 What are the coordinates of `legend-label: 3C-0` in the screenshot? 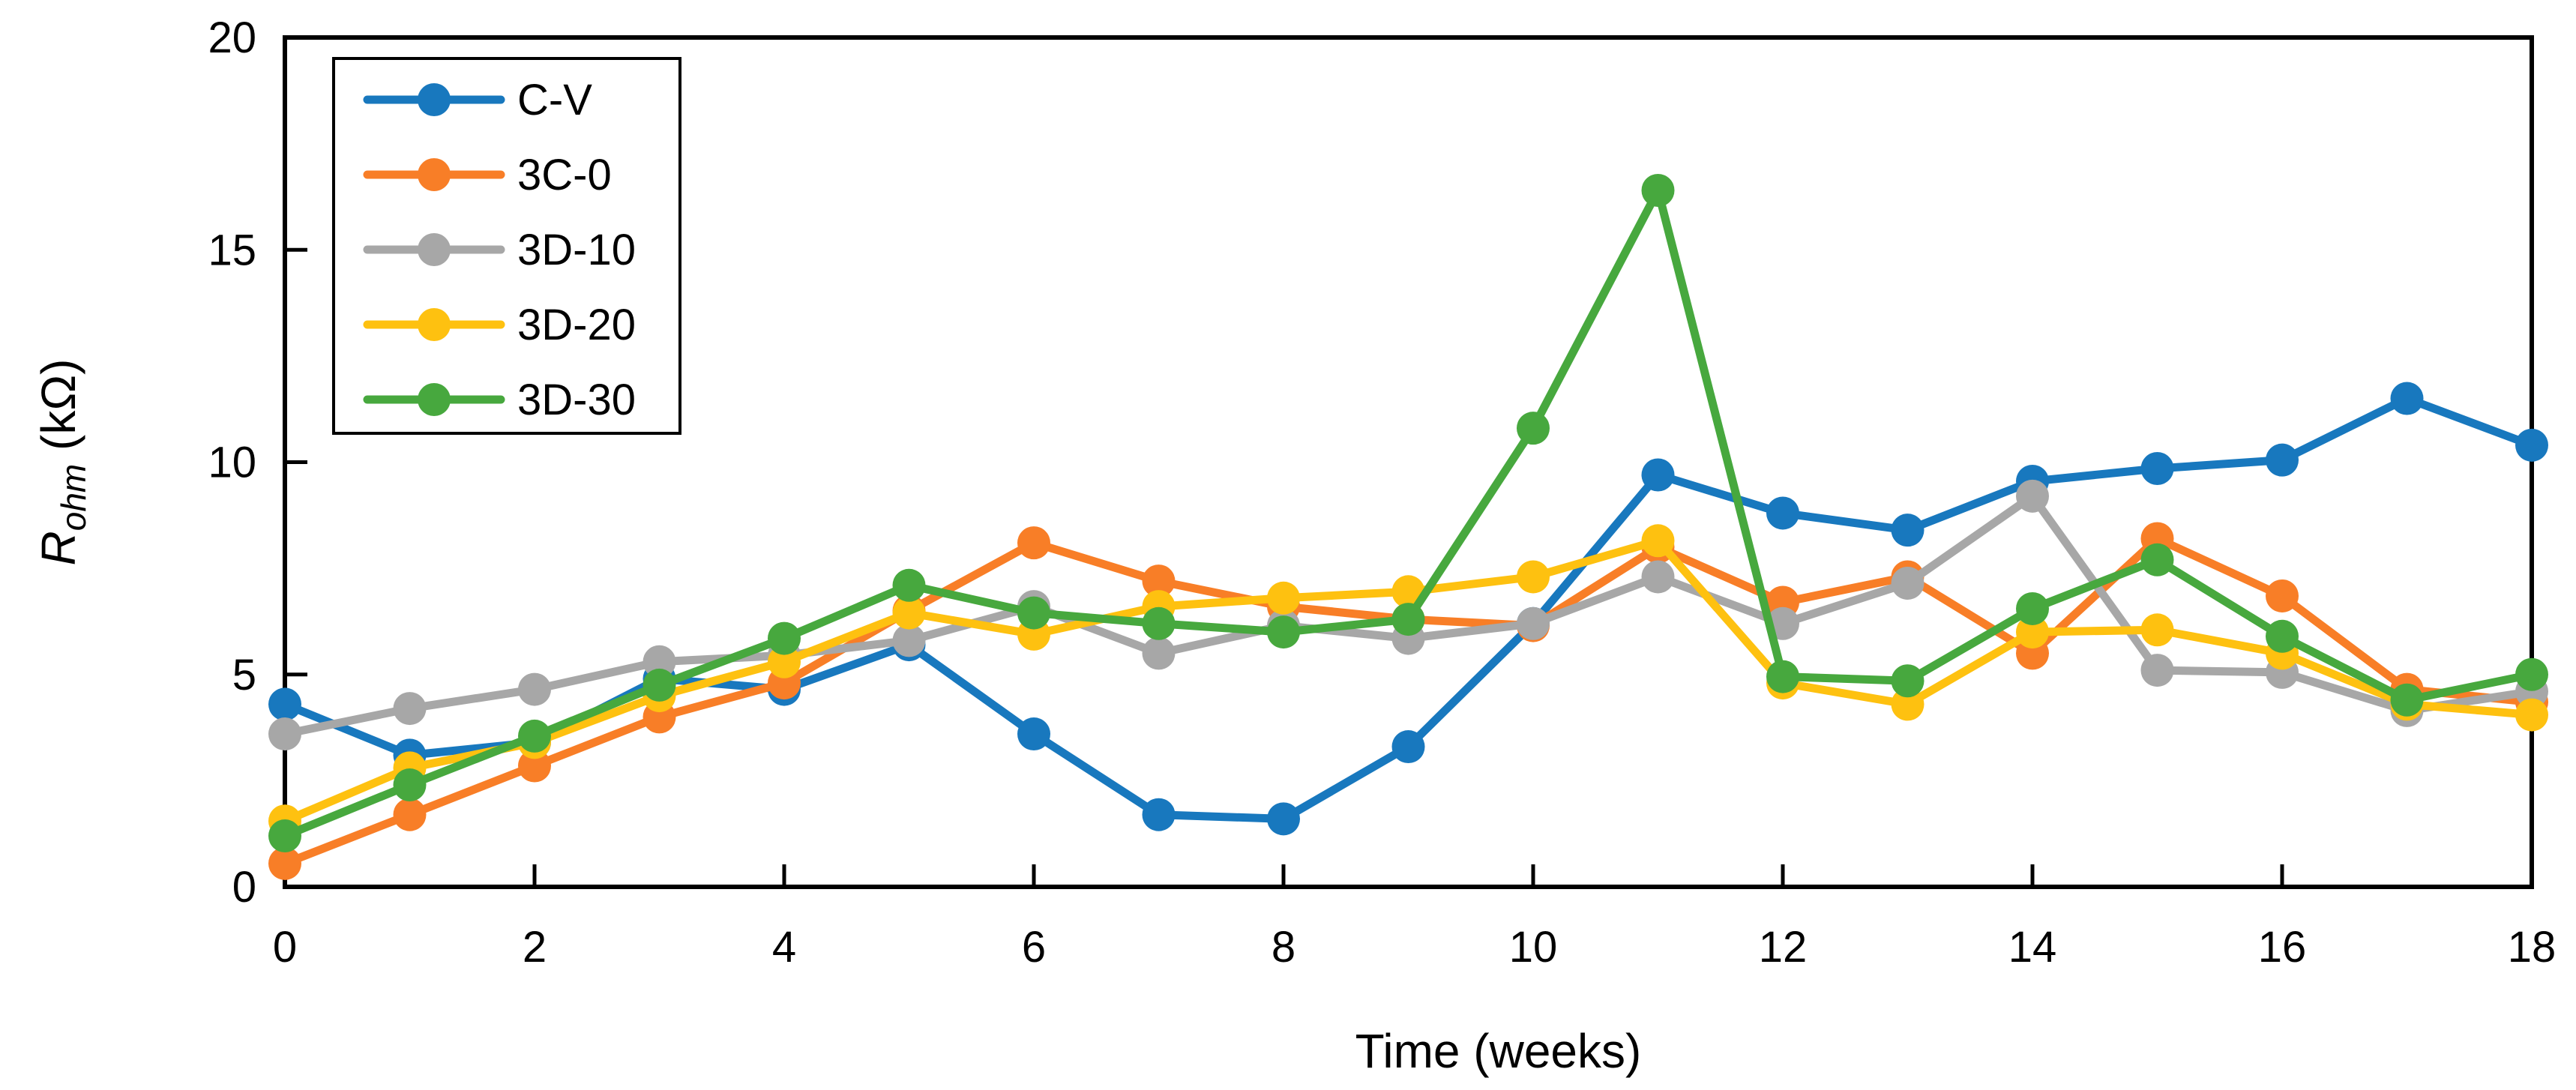 It's located at (564, 175).